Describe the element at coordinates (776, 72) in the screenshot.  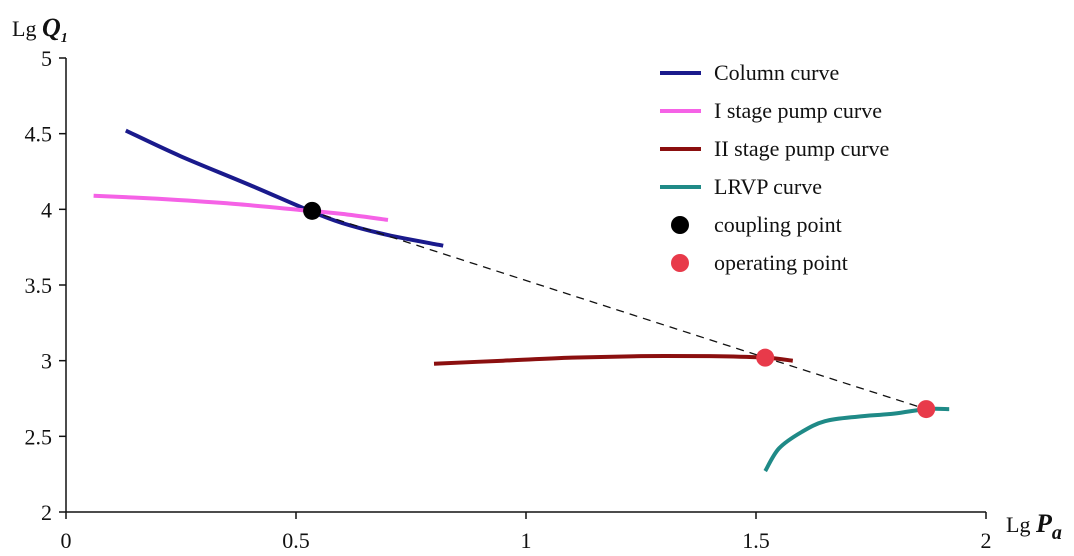
I see `legend-label: Column curve` at that location.